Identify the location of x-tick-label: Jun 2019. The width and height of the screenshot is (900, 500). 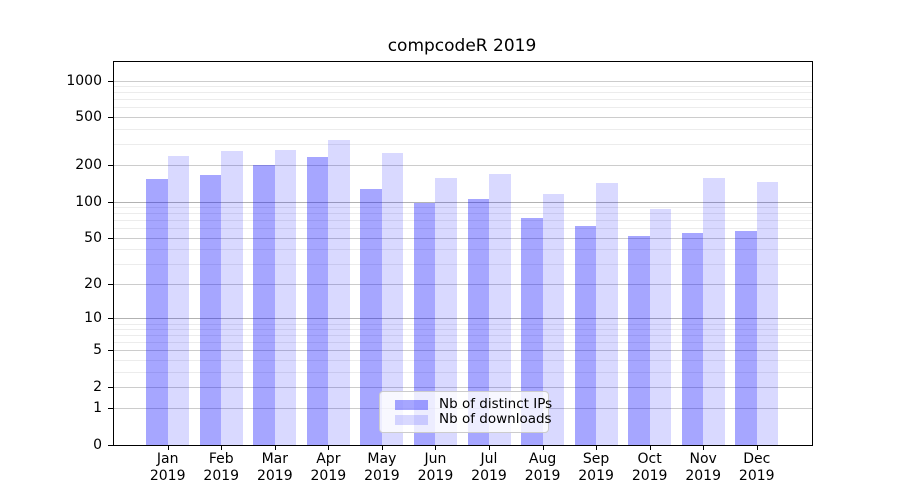
(436, 468).